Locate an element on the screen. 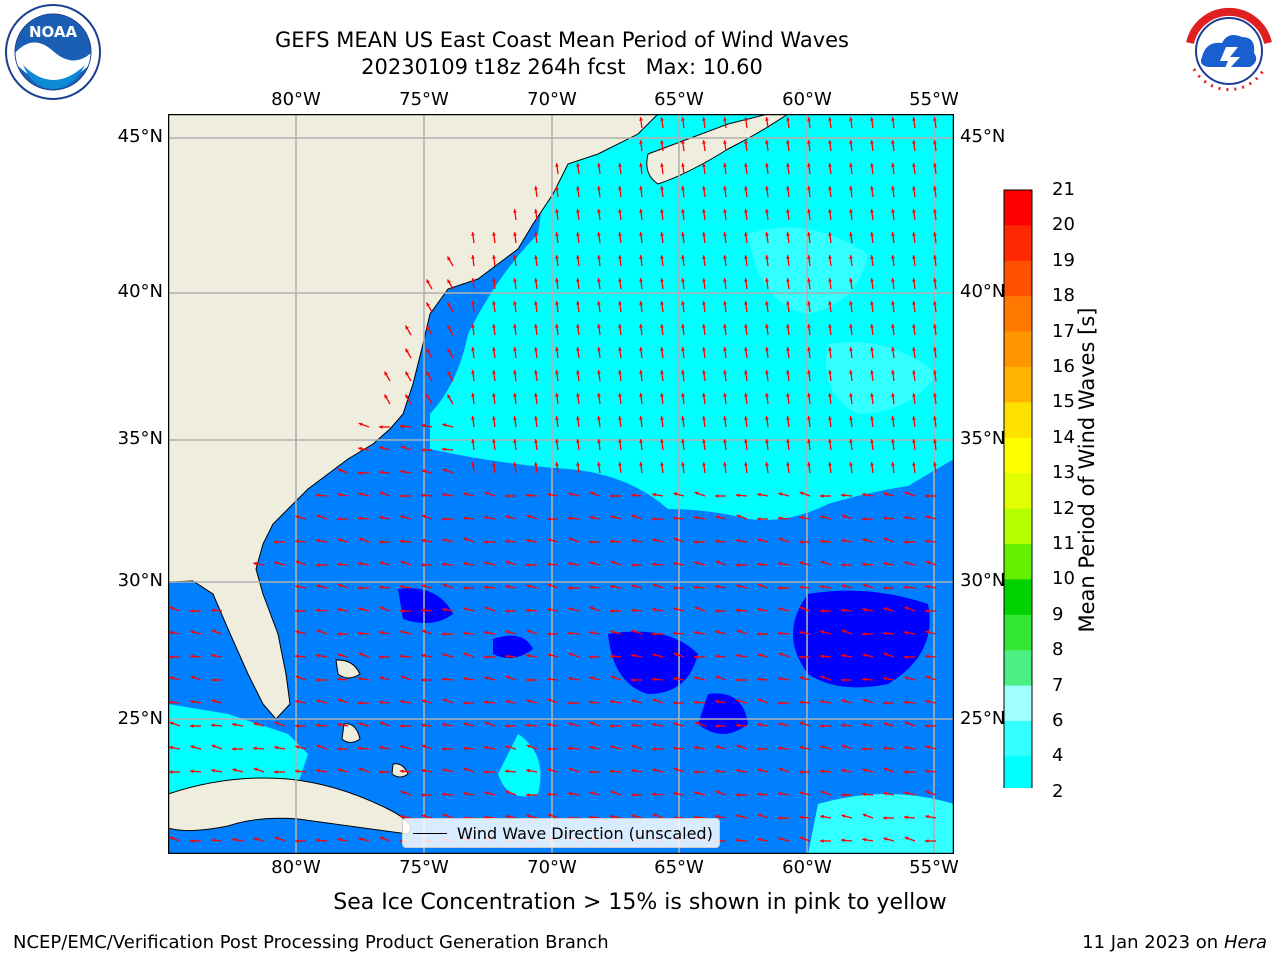  lon-tick-top: 70°W is located at coordinates (552, 99).